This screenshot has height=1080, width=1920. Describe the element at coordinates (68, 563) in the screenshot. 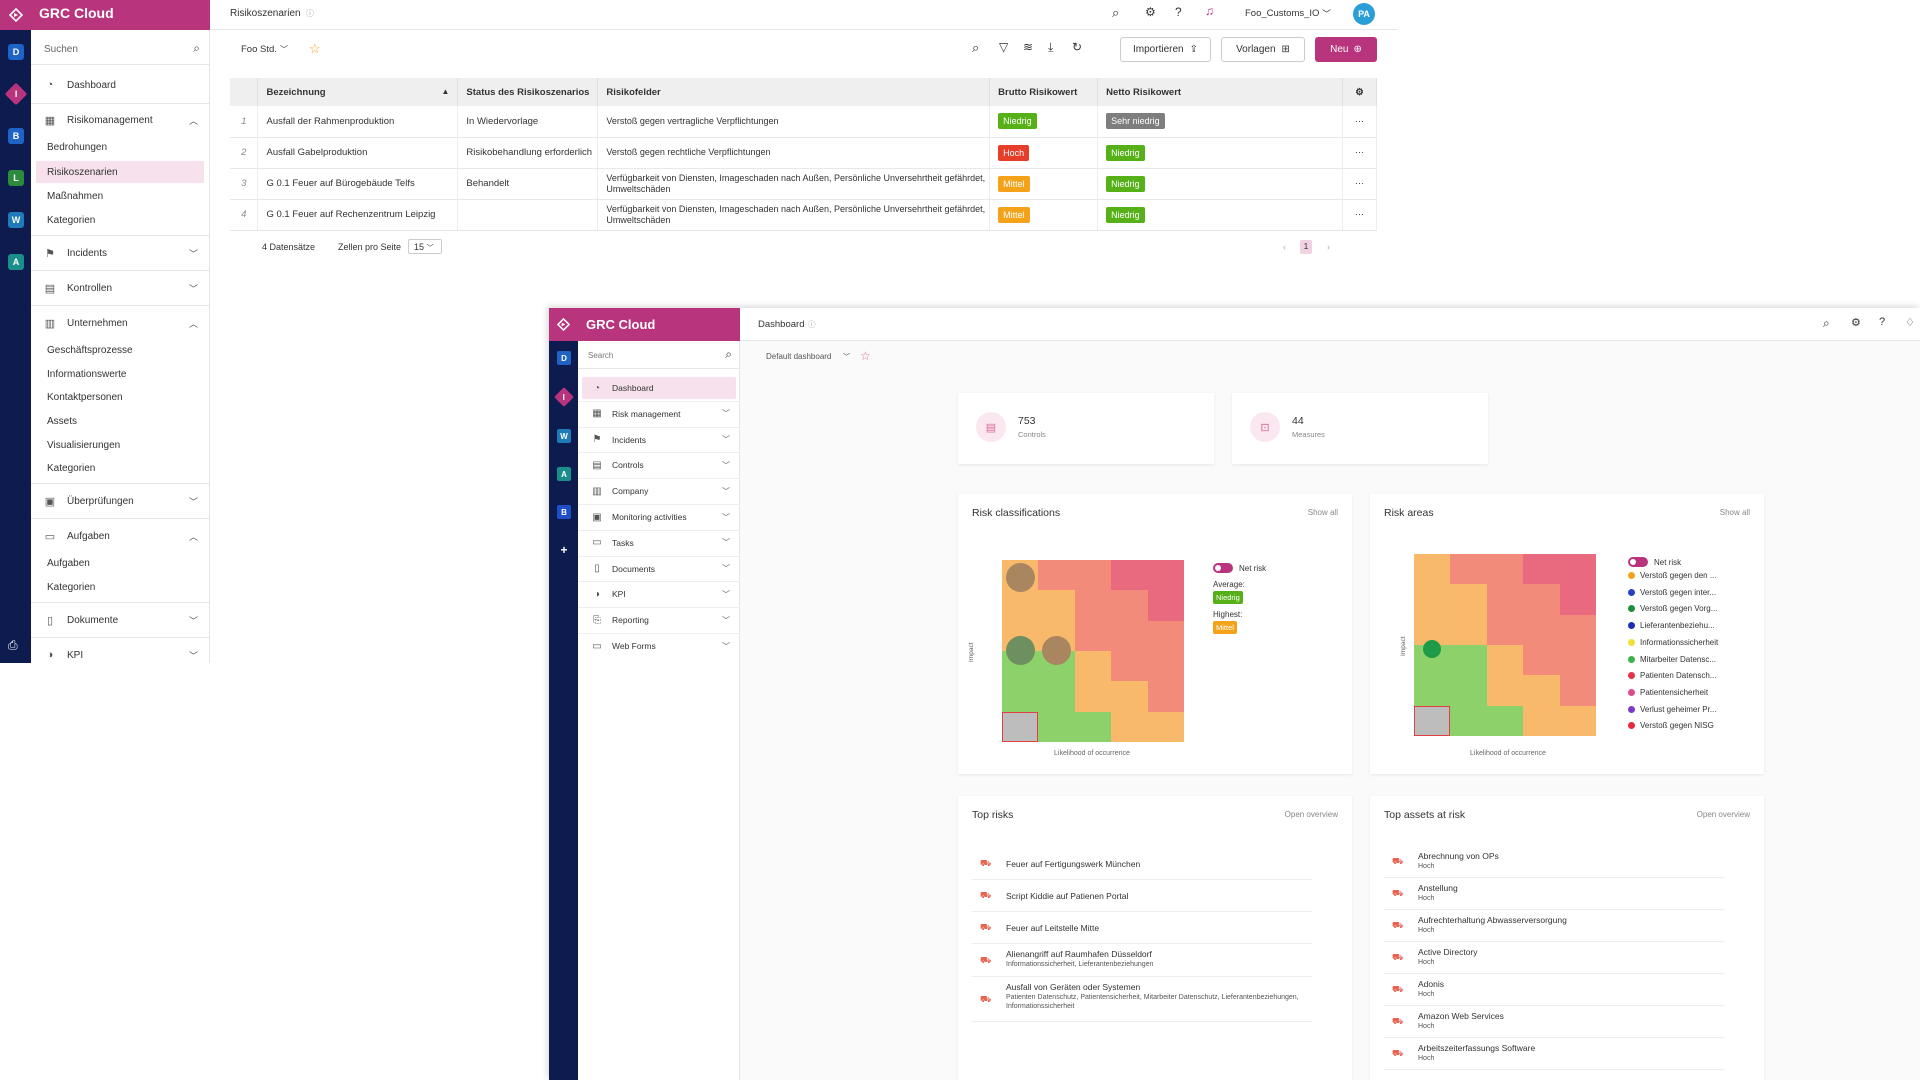

I see `nav-sub-tasks: Aufgaben` at that location.